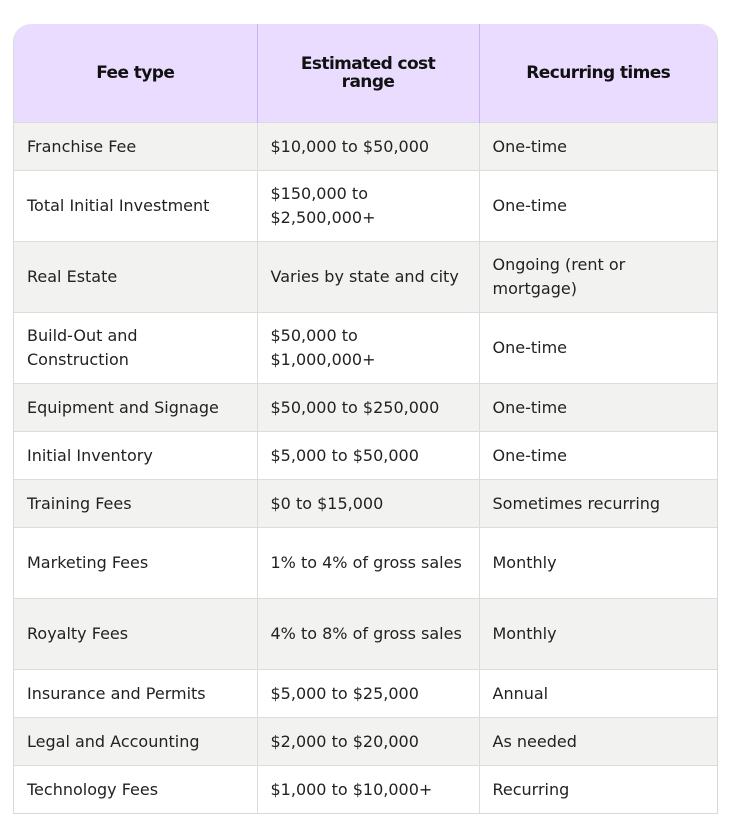 The width and height of the screenshot is (729, 831). What do you see at coordinates (597, 277) in the screenshot?
I see `cell-recurring: Ongoing (rent or mortgage)` at bounding box center [597, 277].